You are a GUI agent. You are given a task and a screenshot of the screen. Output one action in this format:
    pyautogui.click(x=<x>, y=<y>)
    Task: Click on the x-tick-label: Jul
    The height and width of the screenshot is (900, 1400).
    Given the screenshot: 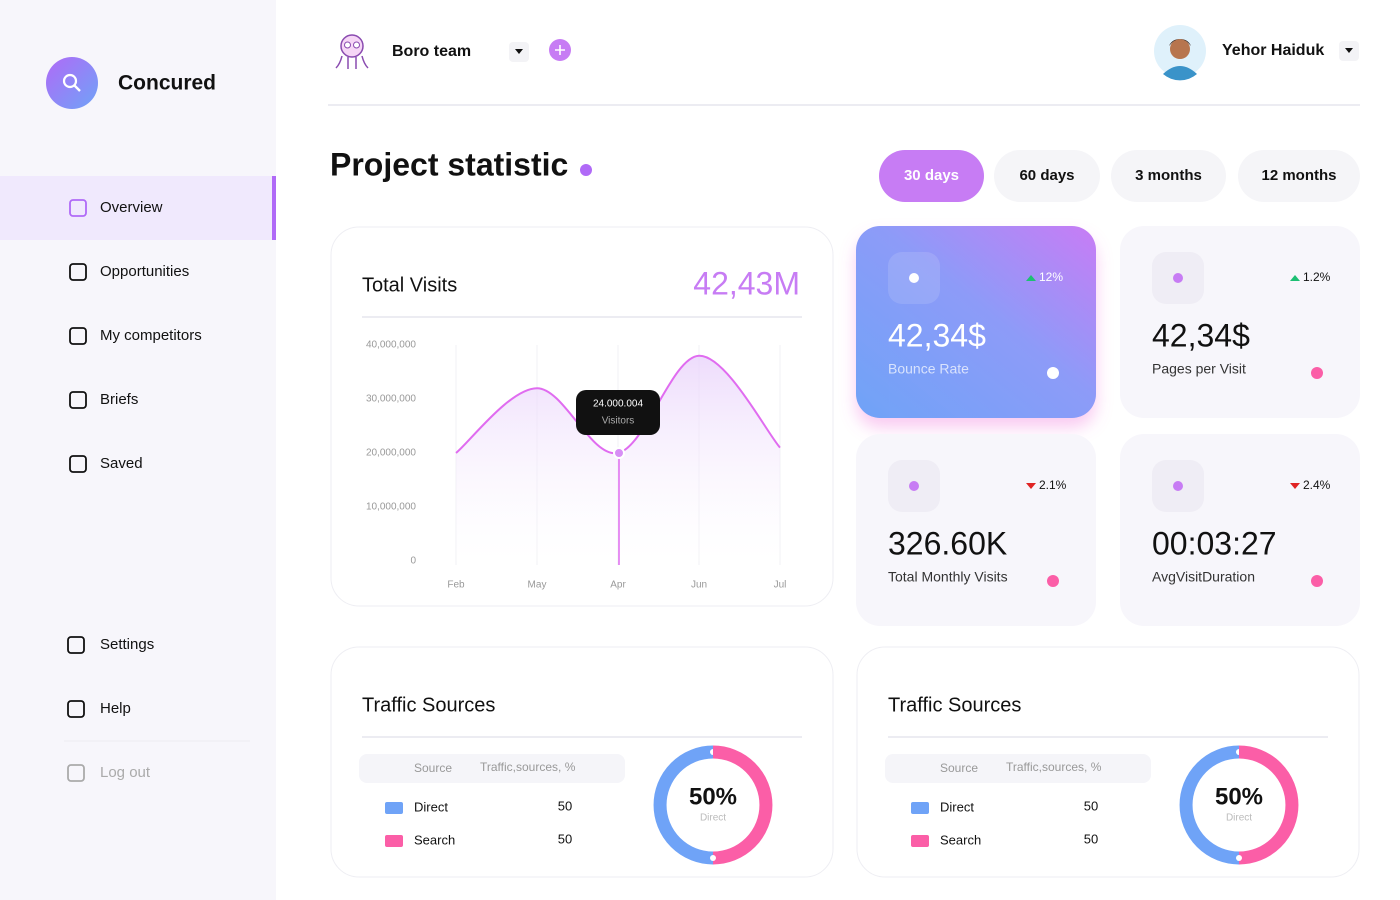 What is the action you would take?
    pyautogui.click(x=780, y=585)
    